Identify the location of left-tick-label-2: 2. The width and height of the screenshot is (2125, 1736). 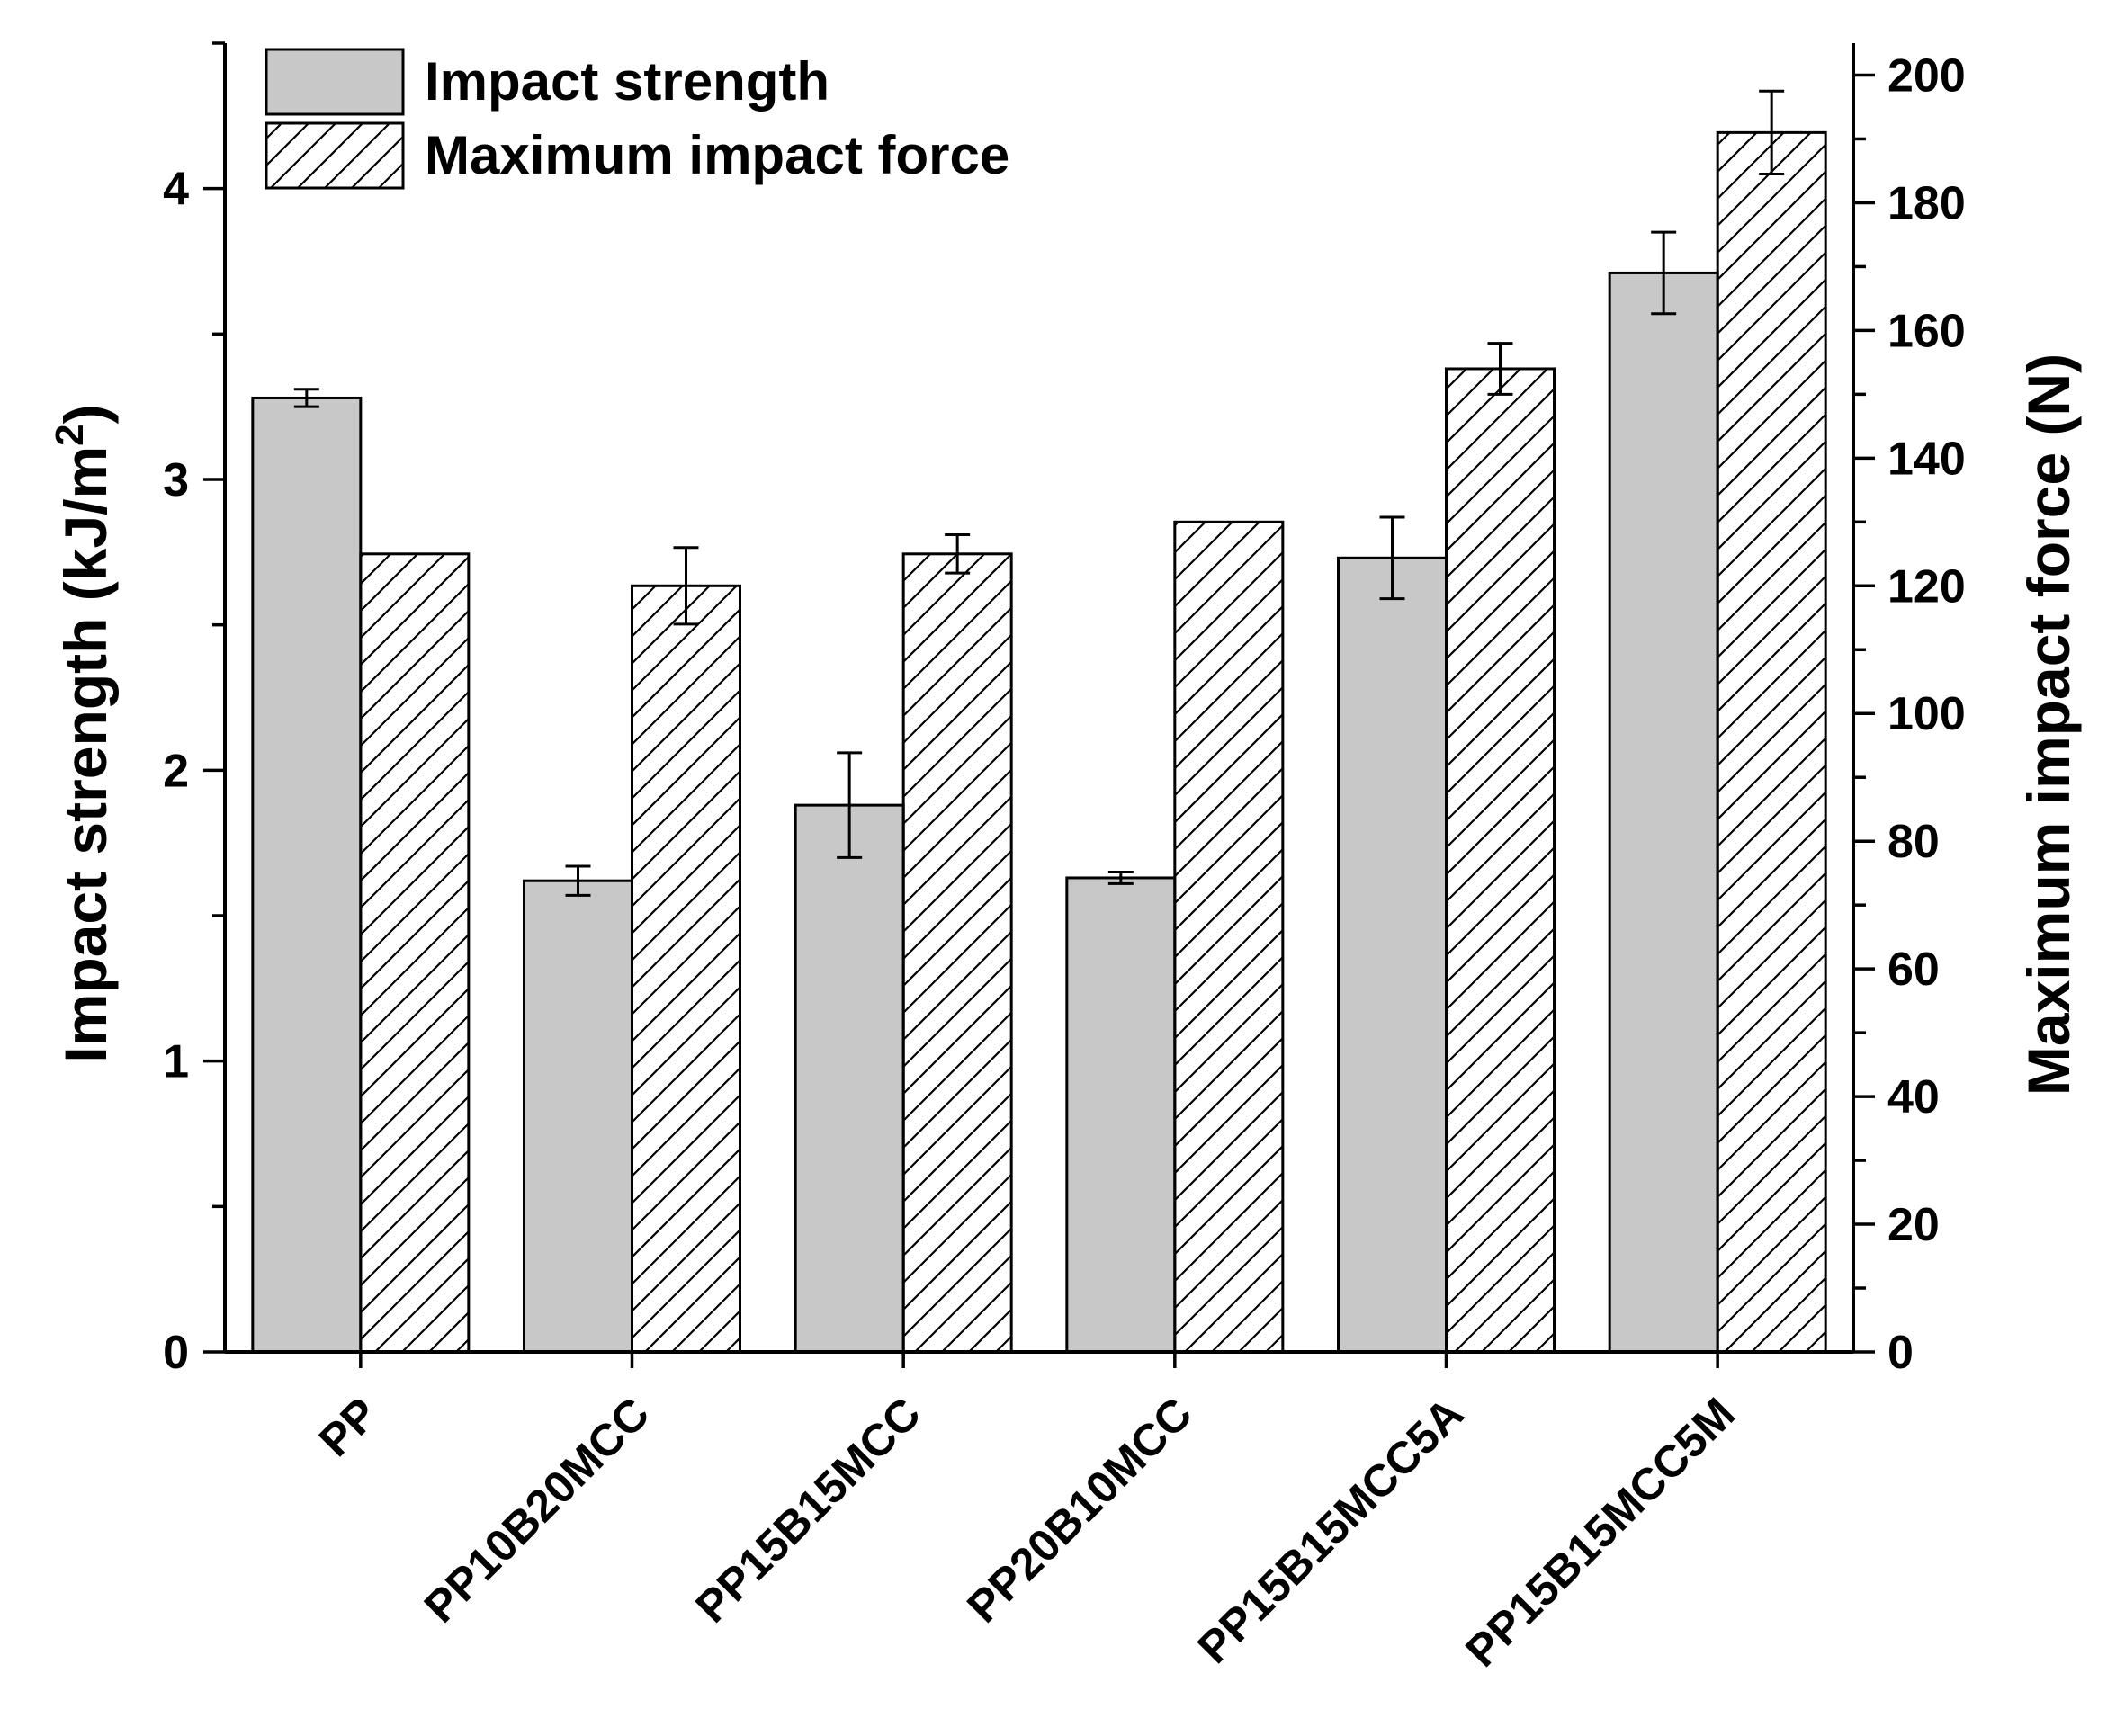
(176, 771).